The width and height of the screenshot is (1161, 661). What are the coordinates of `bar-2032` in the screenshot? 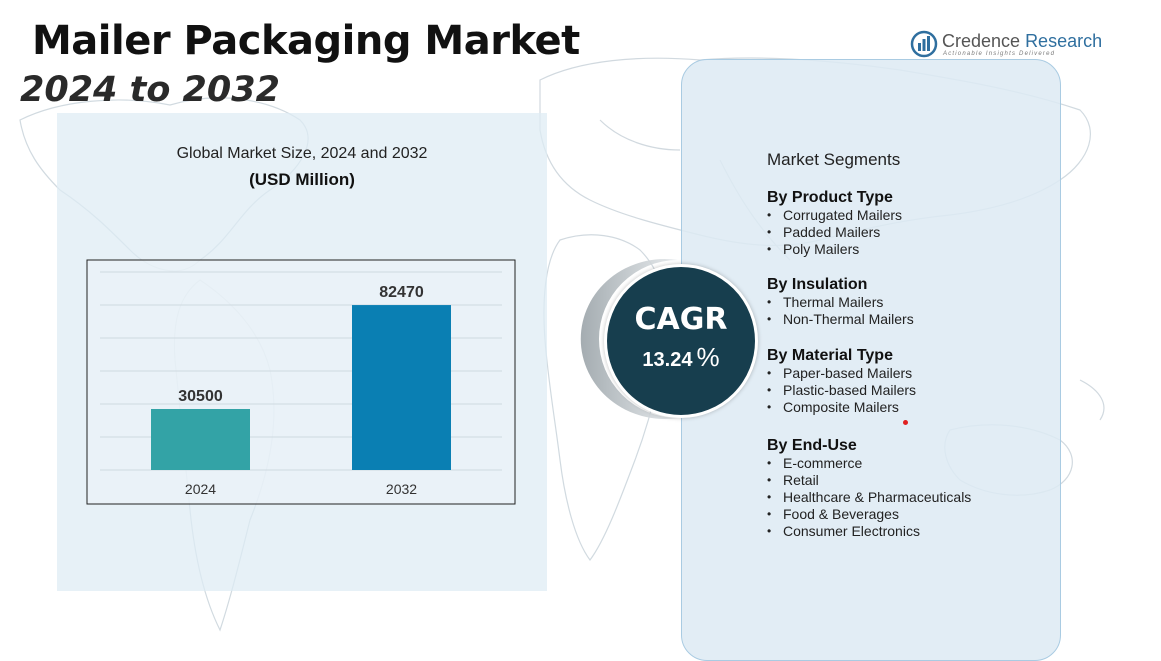 It's located at (401, 387).